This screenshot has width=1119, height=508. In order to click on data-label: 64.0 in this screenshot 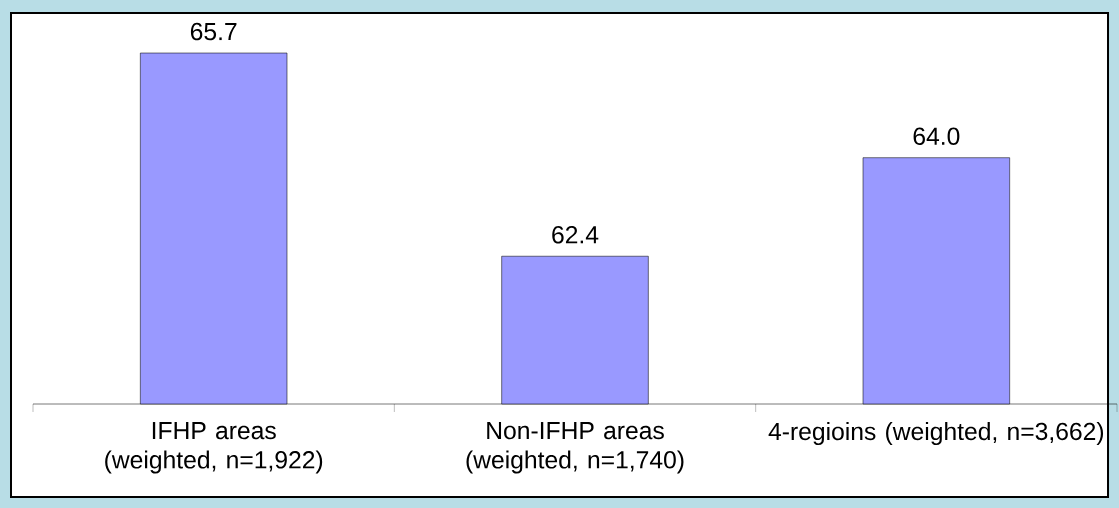, I will do `click(936, 136)`.